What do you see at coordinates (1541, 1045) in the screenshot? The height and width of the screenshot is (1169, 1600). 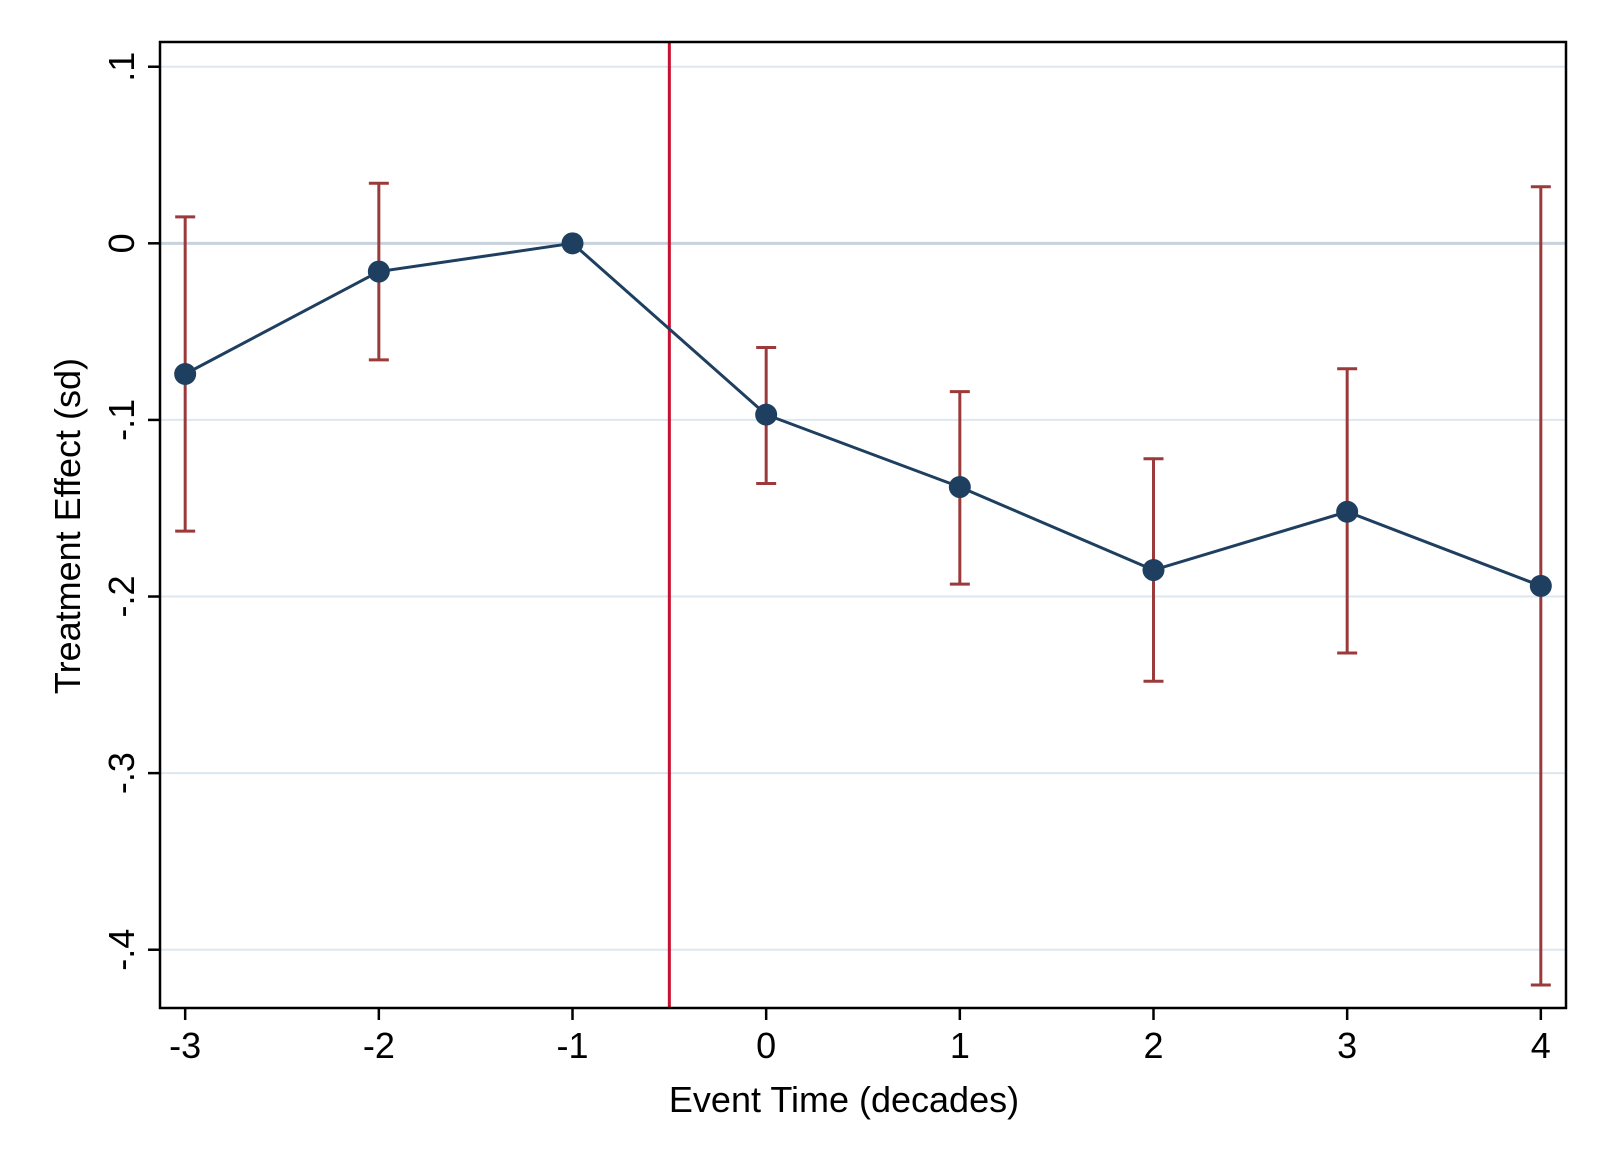 I see `x-tick-label: 4` at bounding box center [1541, 1045].